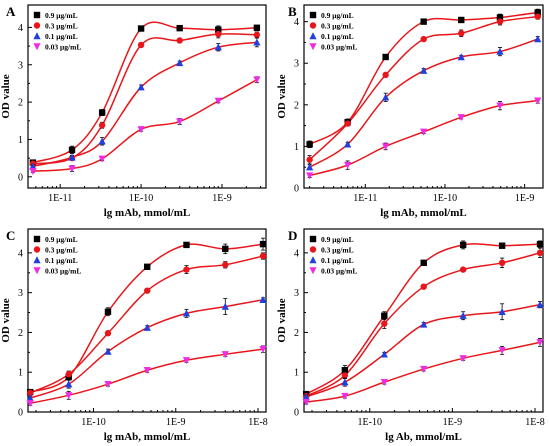 The image size is (550, 446). What do you see at coordinates (339, 270) in the screenshot?
I see `legend-label: 0.03 μg/mL` at bounding box center [339, 270].